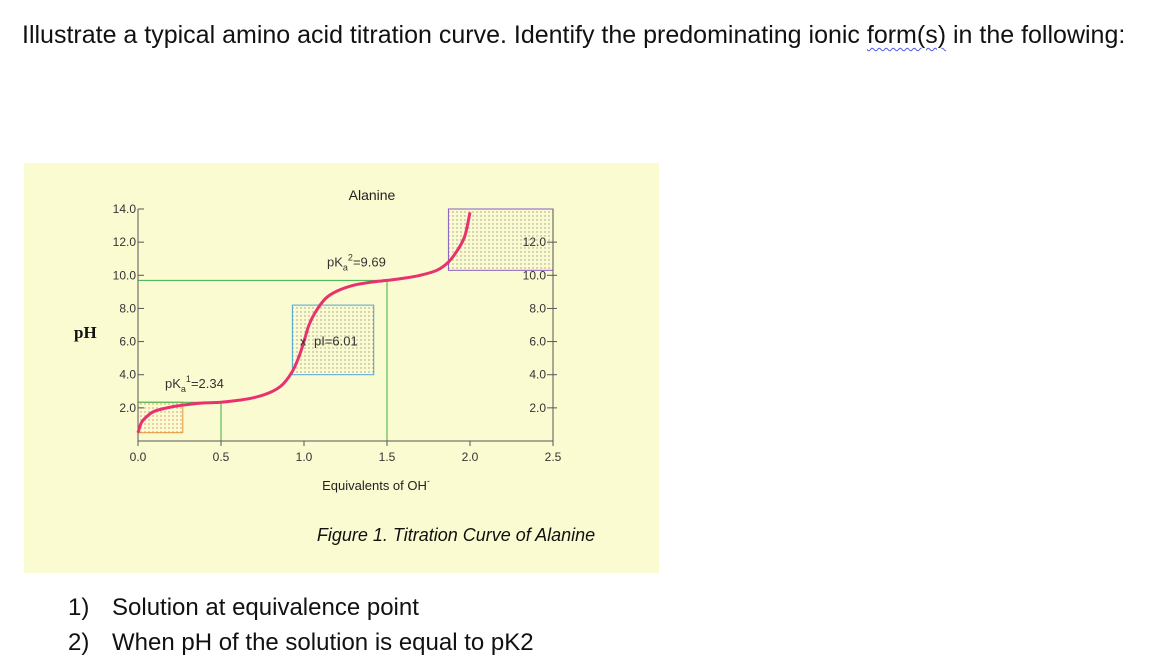 Image resolution: width=1156 pixels, height=670 pixels. What do you see at coordinates (127, 375) in the screenshot?
I see `y-tick-left-label: 4.0` at bounding box center [127, 375].